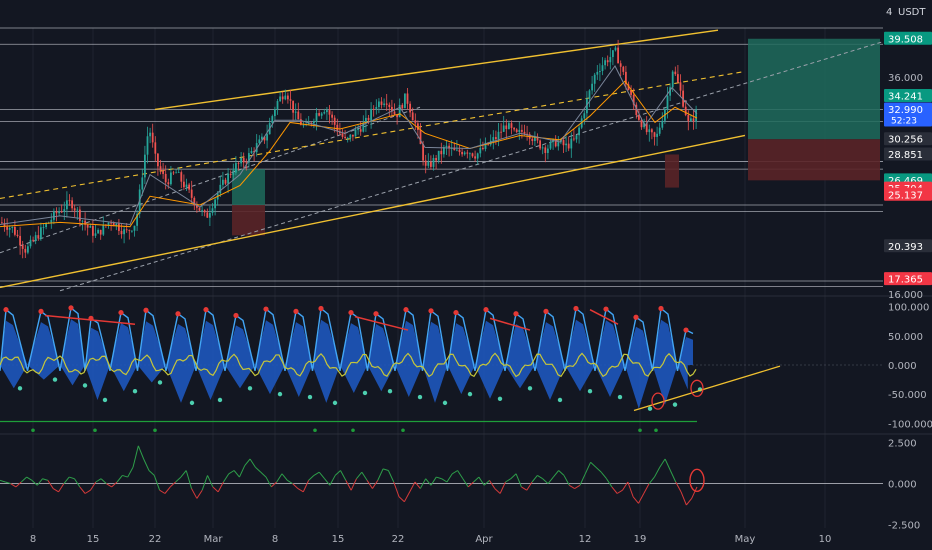 The width and height of the screenshot is (932, 550). Describe the element at coordinates (912, 12) in the screenshot. I see `currency-label: USDT` at that location.